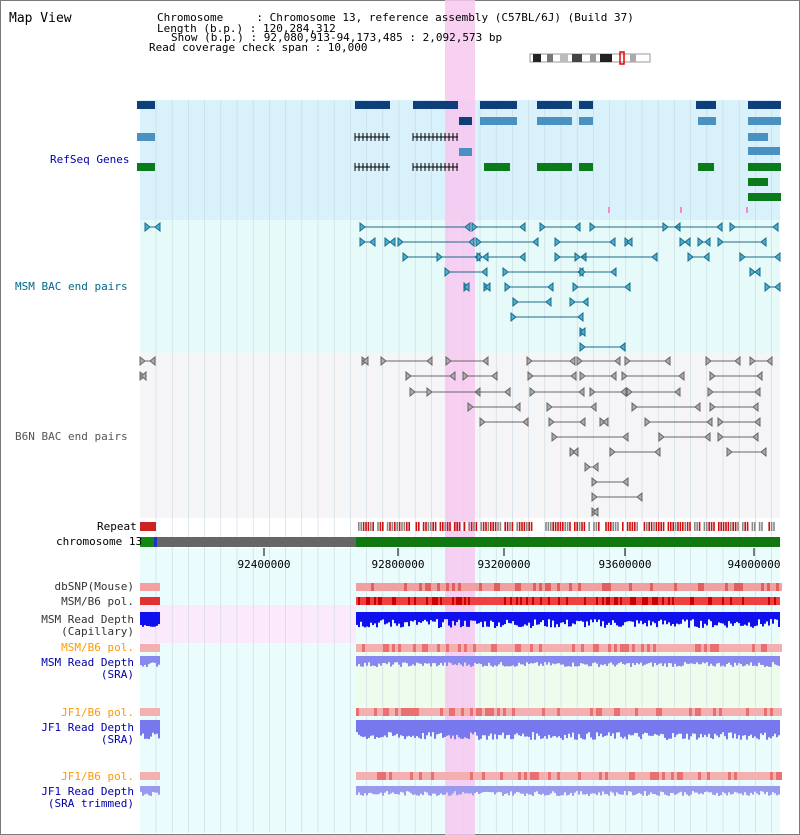  I want to click on msm-bac-end, so click(522, 227).